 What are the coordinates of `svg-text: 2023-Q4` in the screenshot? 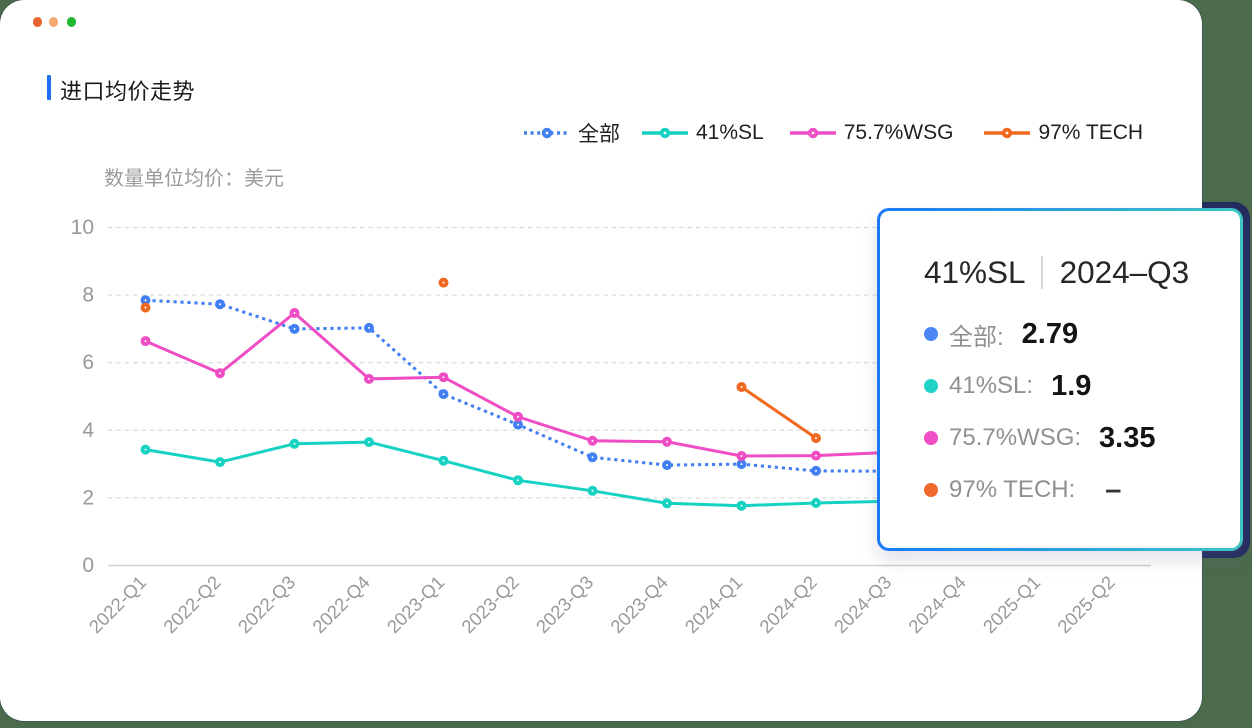 It's located at (639, 604).